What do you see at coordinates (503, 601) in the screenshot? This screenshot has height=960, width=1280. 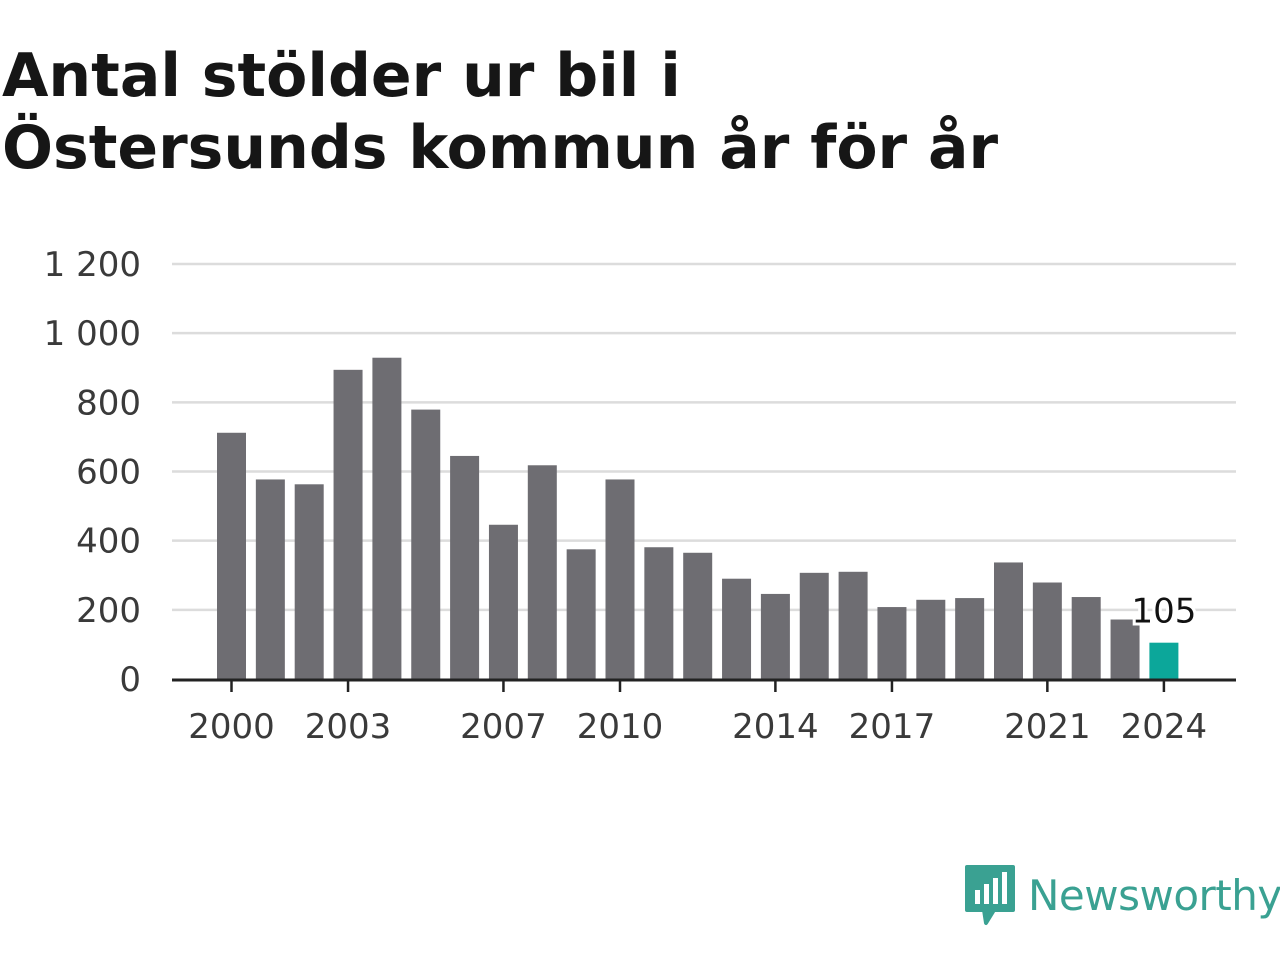 I see `bar-2007` at bounding box center [503, 601].